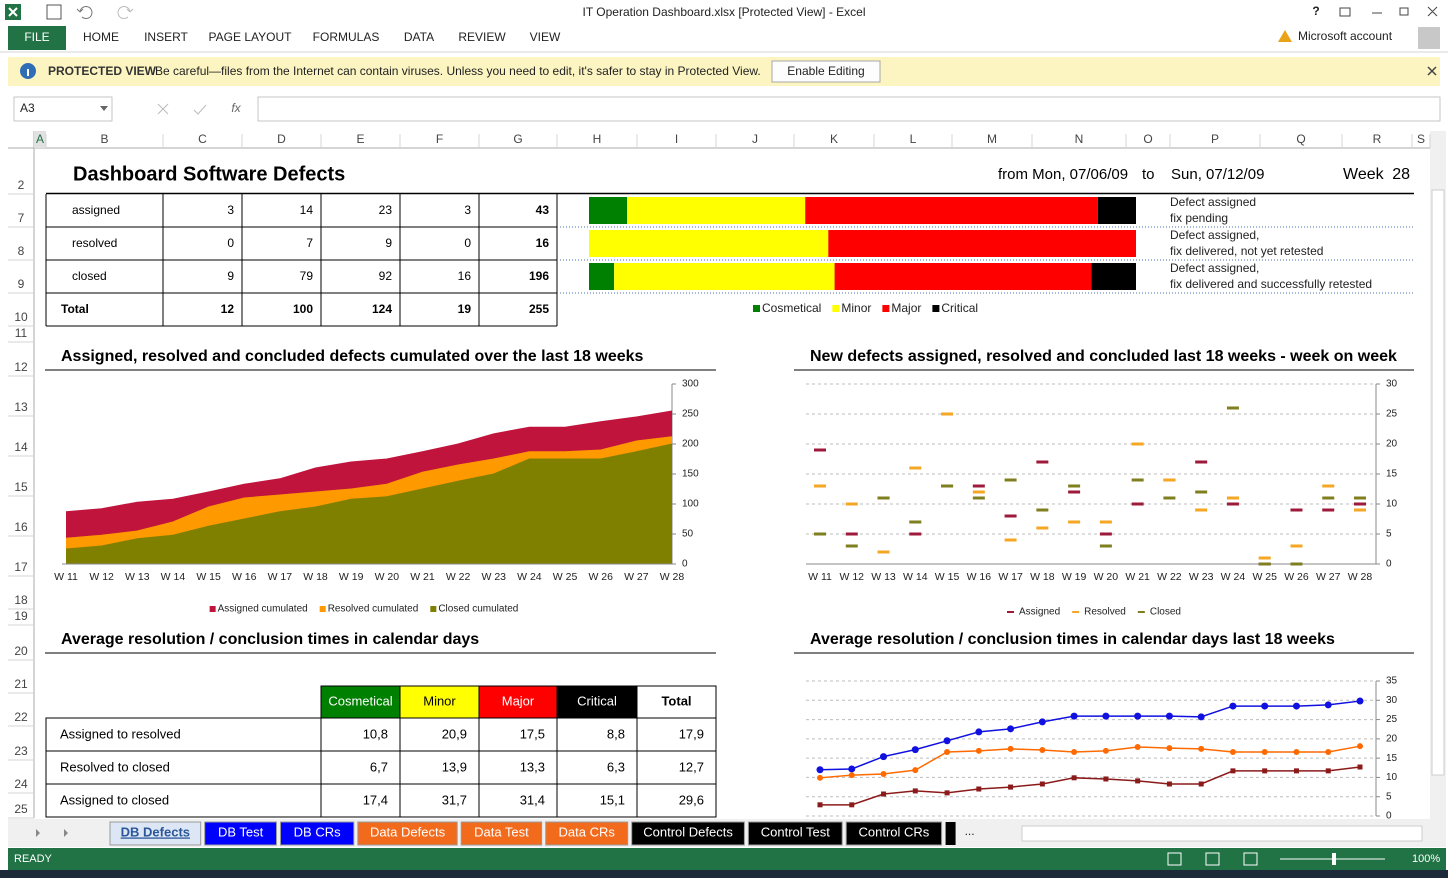 Image resolution: width=1448 pixels, height=878 pixels. I want to click on row-label: assigned, so click(96, 210).